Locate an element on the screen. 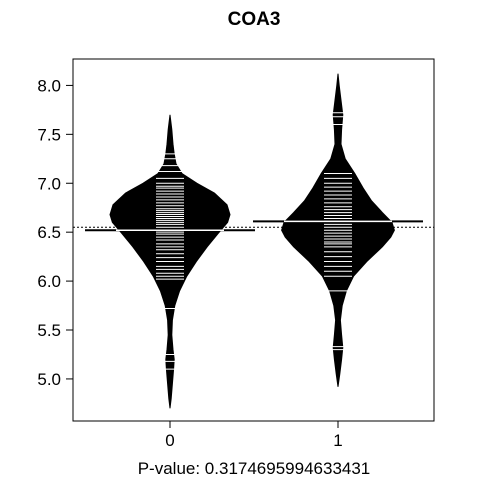 Image resolution: width=480 pixels, height=480 pixels. x-axis-label: P-value: 0.3174695994633431 is located at coordinates (254, 468).